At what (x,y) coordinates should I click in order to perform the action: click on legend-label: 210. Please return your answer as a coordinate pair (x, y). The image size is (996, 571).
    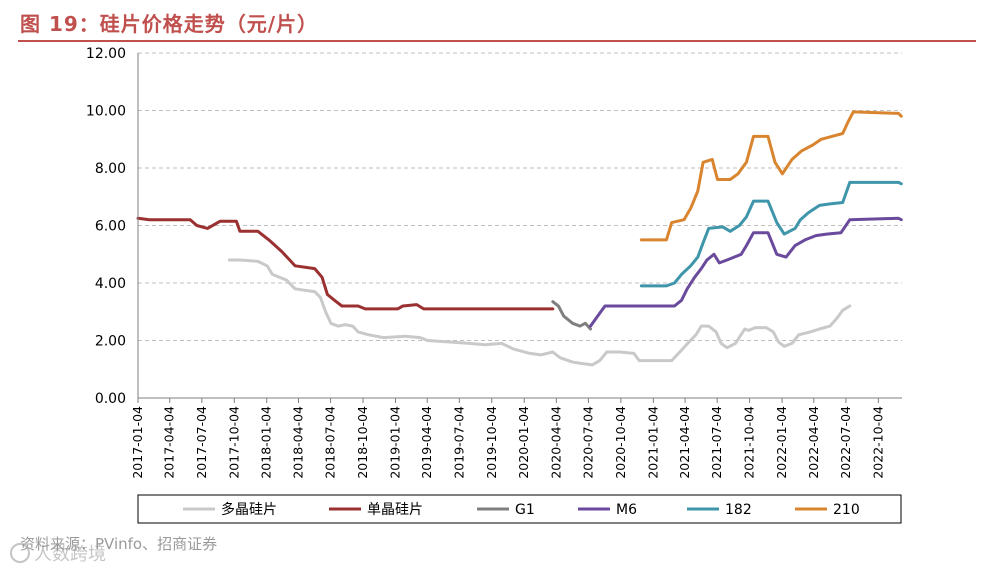
    Looking at the image, I should click on (846, 510).